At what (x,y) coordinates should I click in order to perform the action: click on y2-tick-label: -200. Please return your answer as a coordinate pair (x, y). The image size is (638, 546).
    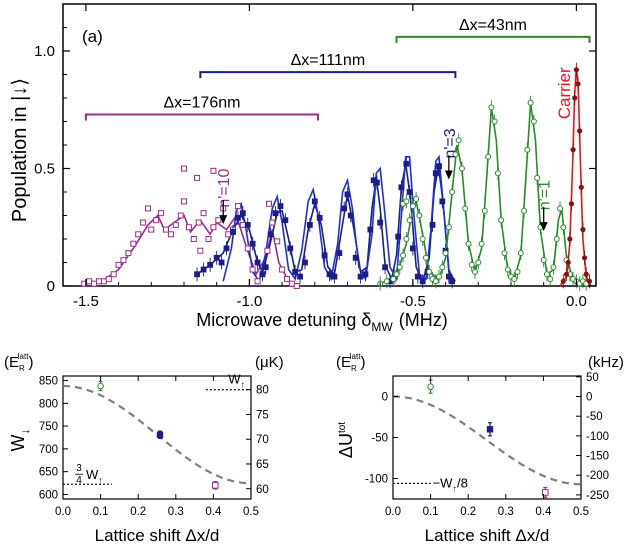
    Looking at the image, I should click on (597, 476).